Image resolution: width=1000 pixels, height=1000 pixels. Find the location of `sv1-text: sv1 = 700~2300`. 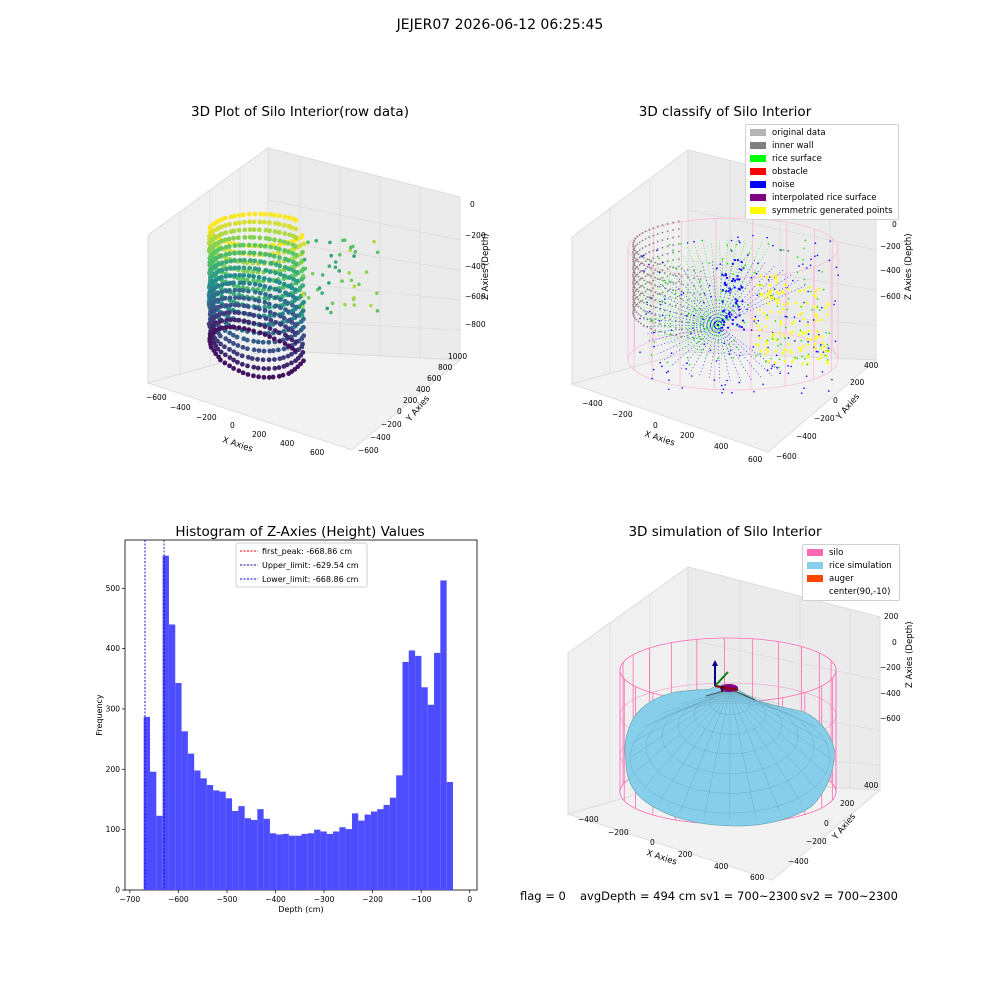

sv1-text: sv1 = 700~2300 is located at coordinates (749, 896).